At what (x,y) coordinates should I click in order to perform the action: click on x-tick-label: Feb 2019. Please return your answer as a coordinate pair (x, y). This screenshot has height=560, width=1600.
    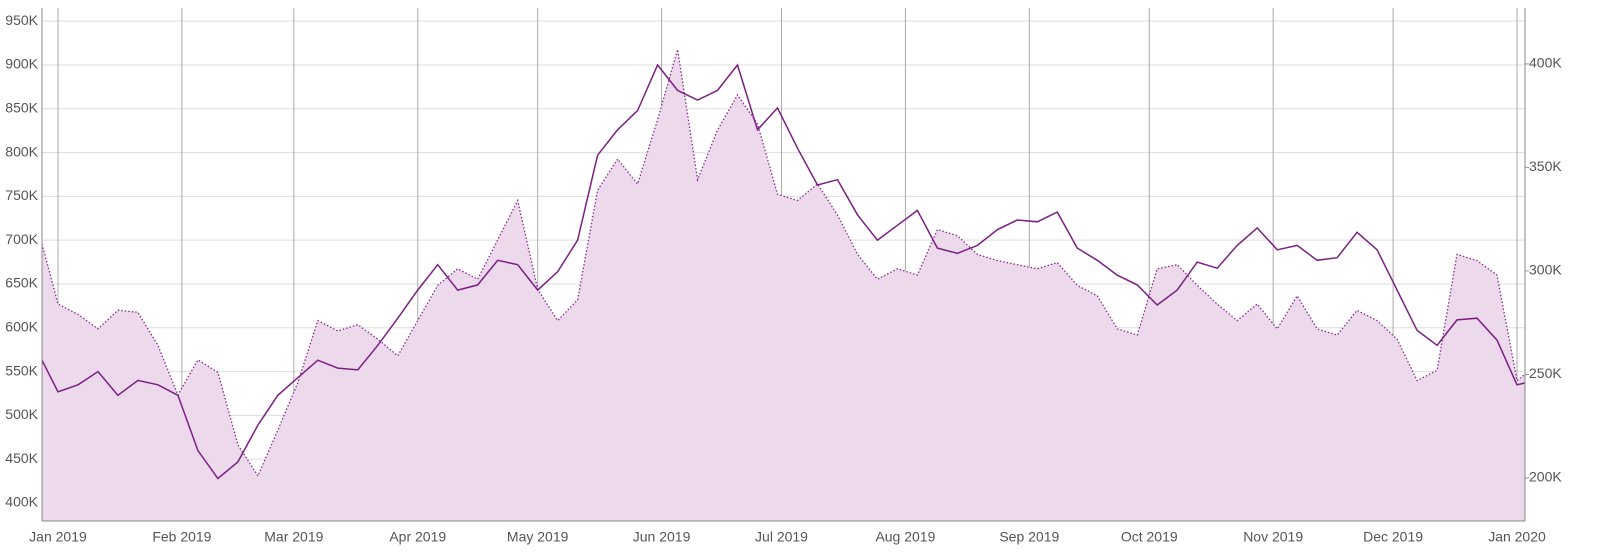
    Looking at the image, I should click on (181, 537).